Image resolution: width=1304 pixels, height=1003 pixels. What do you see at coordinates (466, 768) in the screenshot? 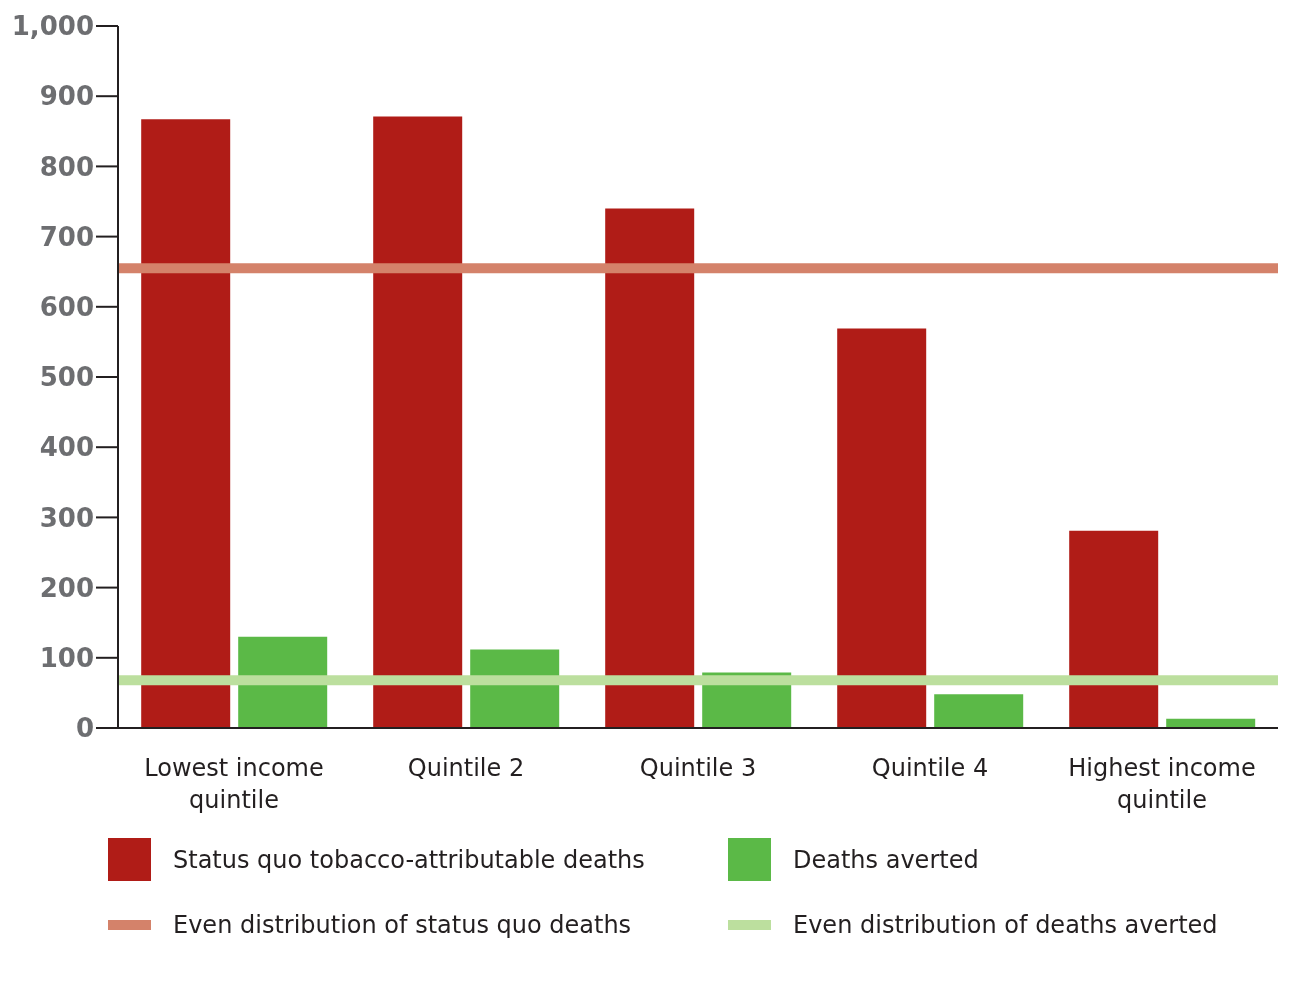
I see `x-tick-label: Quintile 2` at bounding box center [466, 768].